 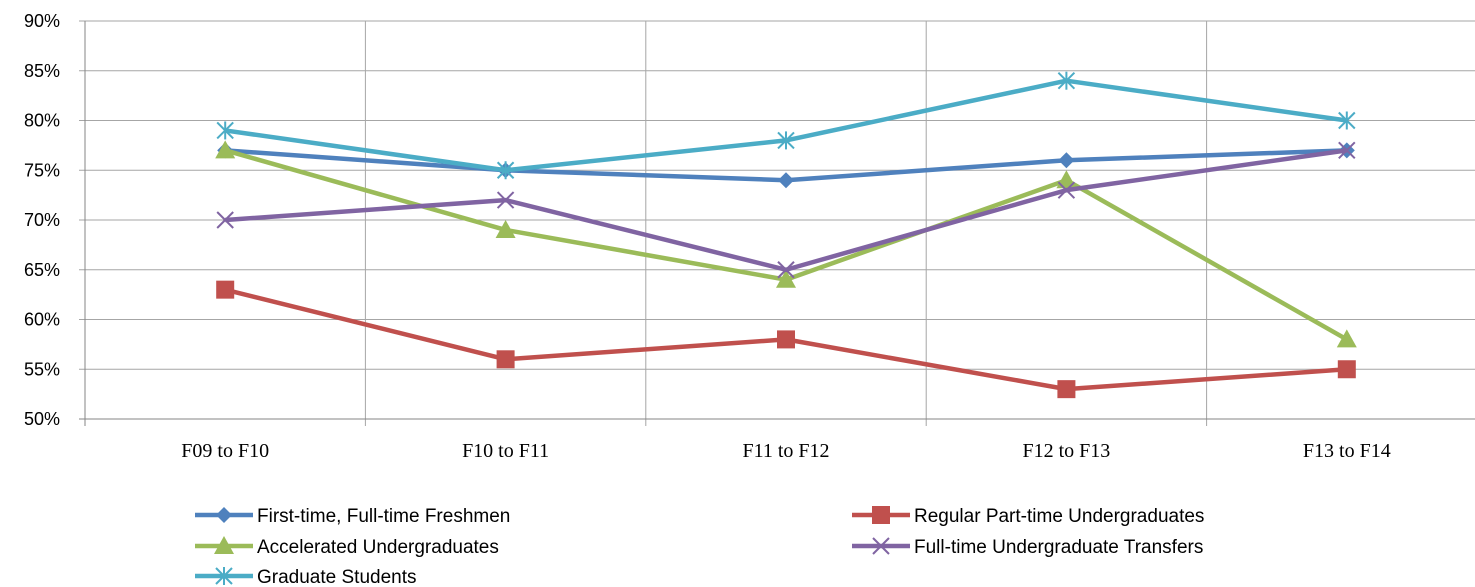 I want to click on legend-item-2: Accelerated Undergraduates, so click(x=347, y=547).